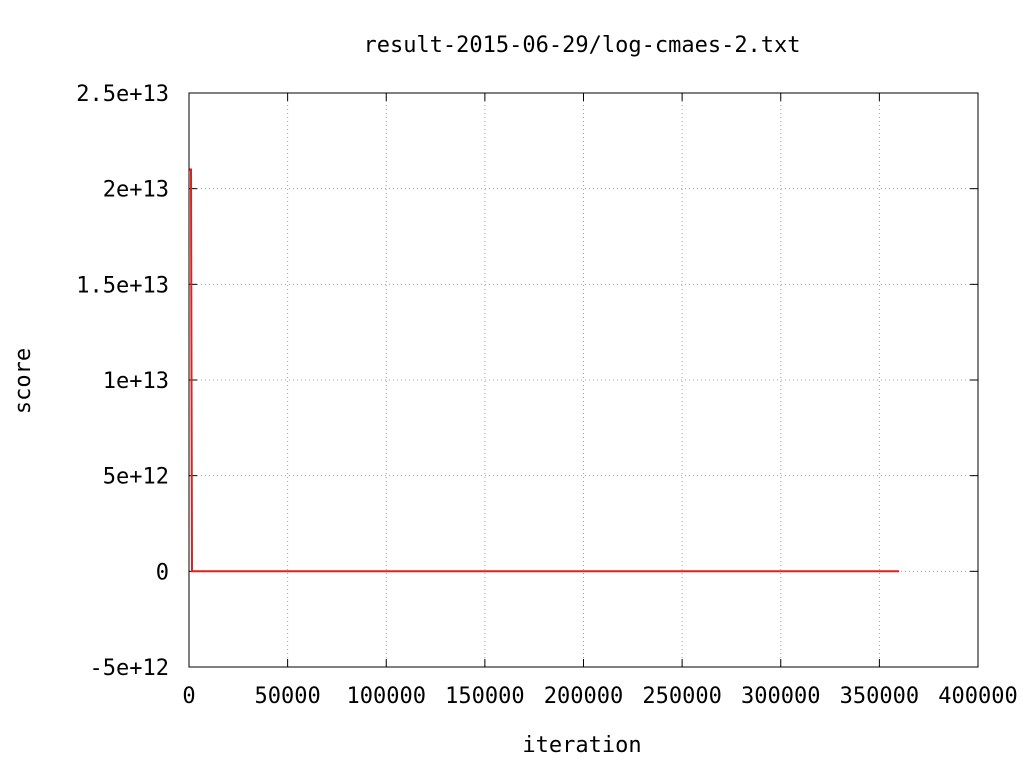 The height and width of the screenshot is (768, 1024). What do you see at coordinates (581, 745) in the screenshot?
I see `x-axis-label: iteration` at bounding box center [581, 745].